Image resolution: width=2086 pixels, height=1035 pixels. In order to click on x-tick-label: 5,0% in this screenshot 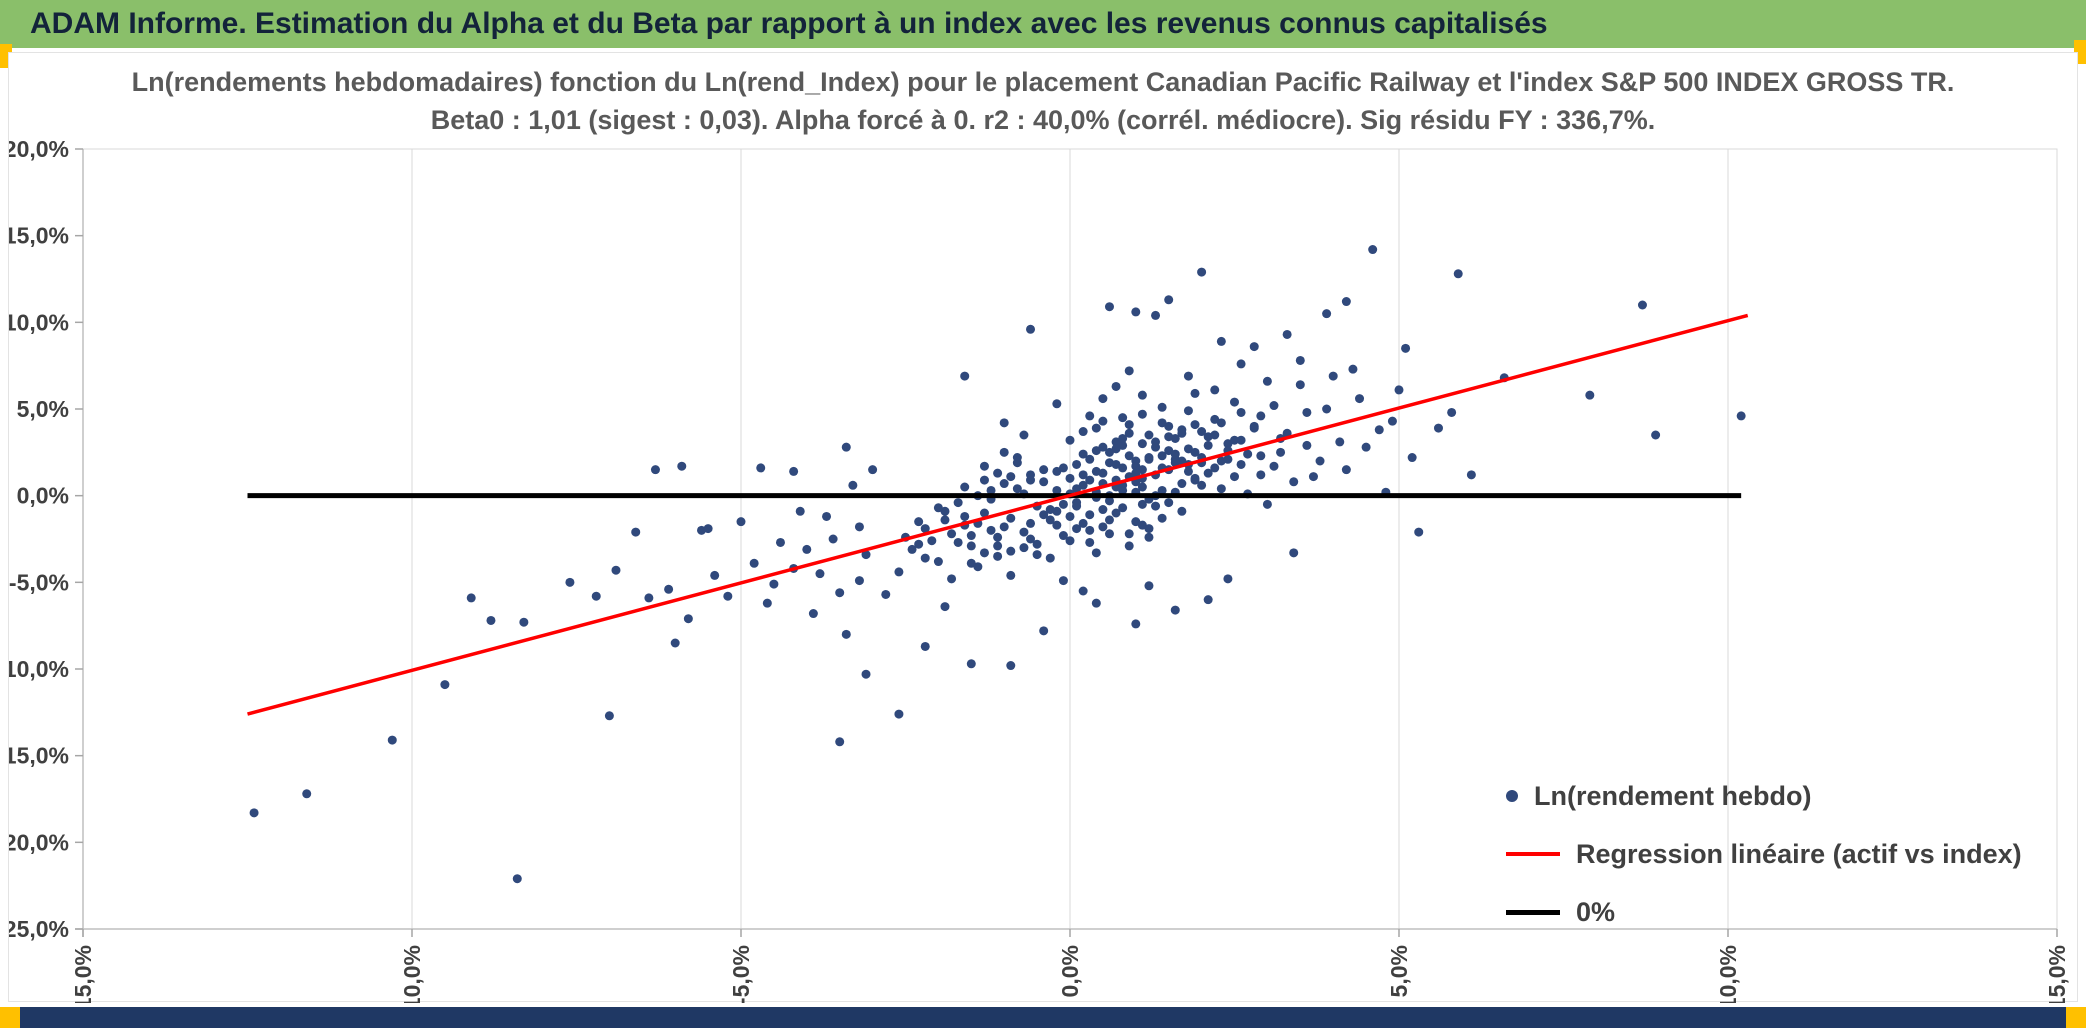, I will do `click(1399, 971)`.